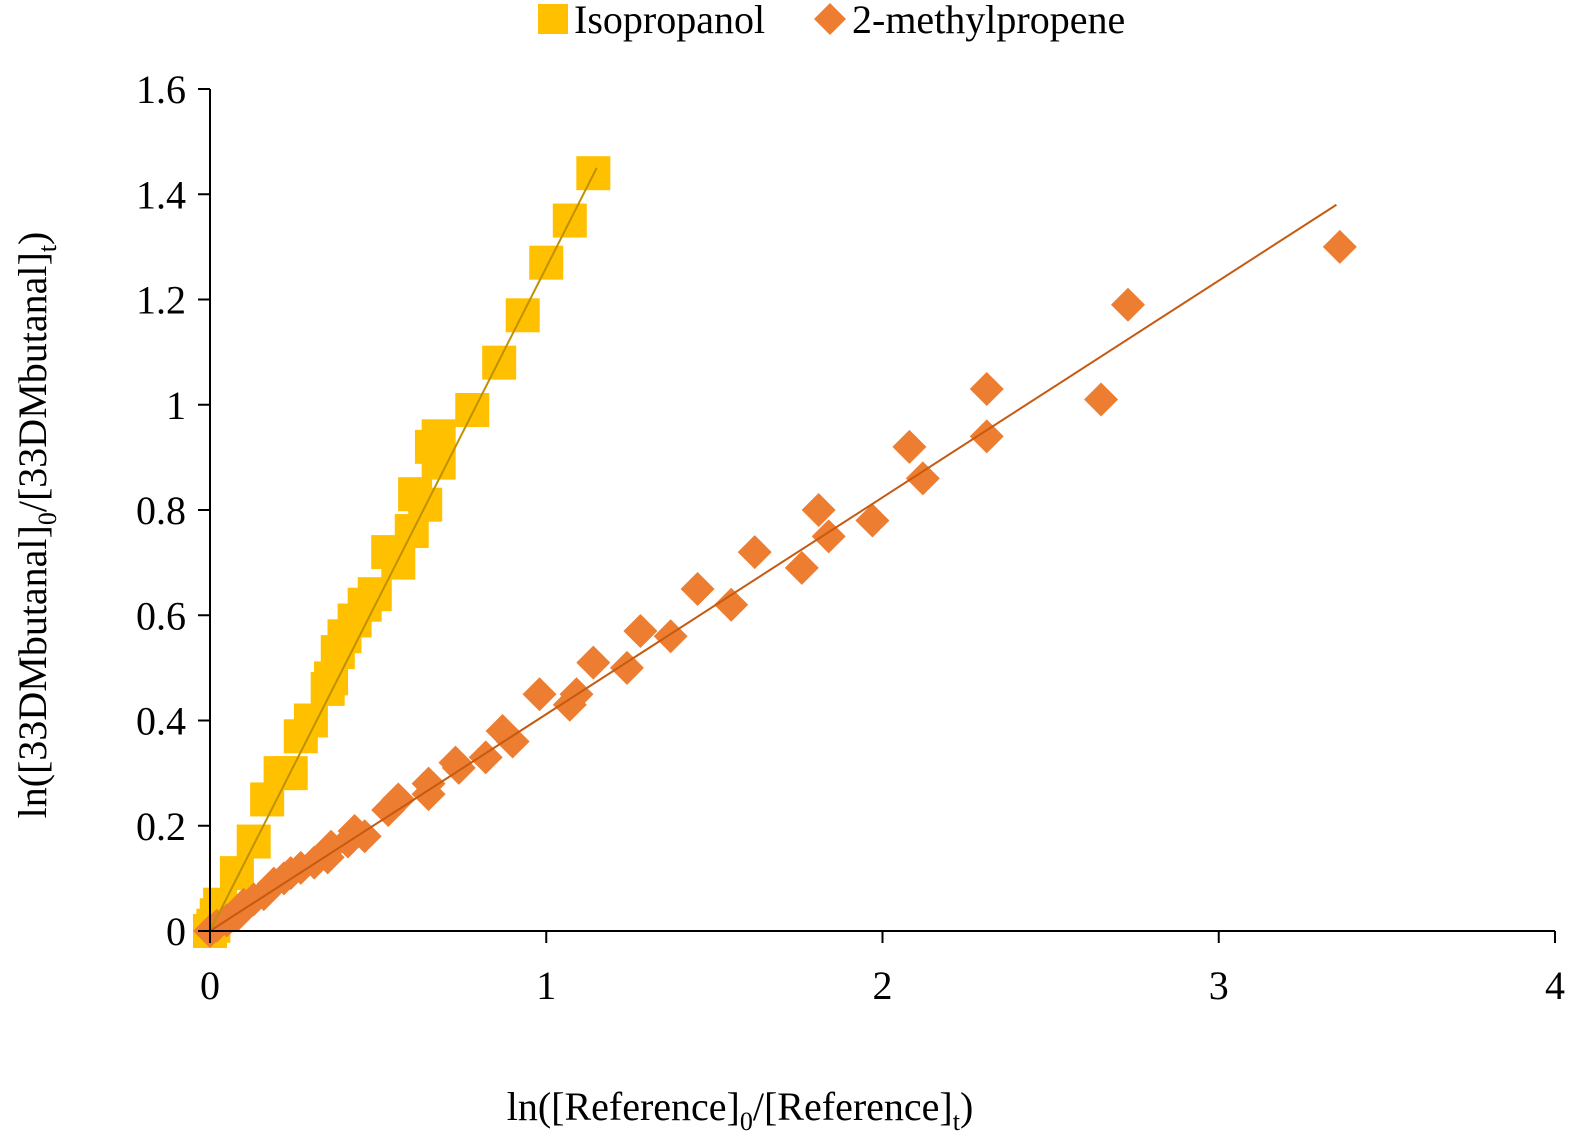  I want to click on x-tick-label: 4, so click(1555, 985).